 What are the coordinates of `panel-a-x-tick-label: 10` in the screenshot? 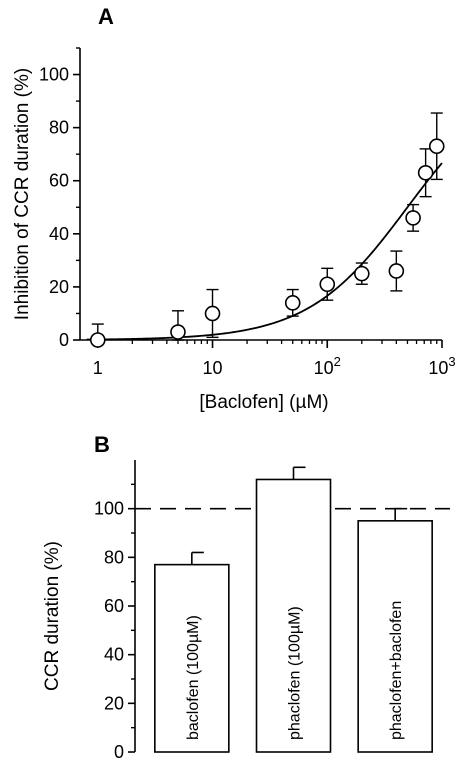 It's located at (213, 368).